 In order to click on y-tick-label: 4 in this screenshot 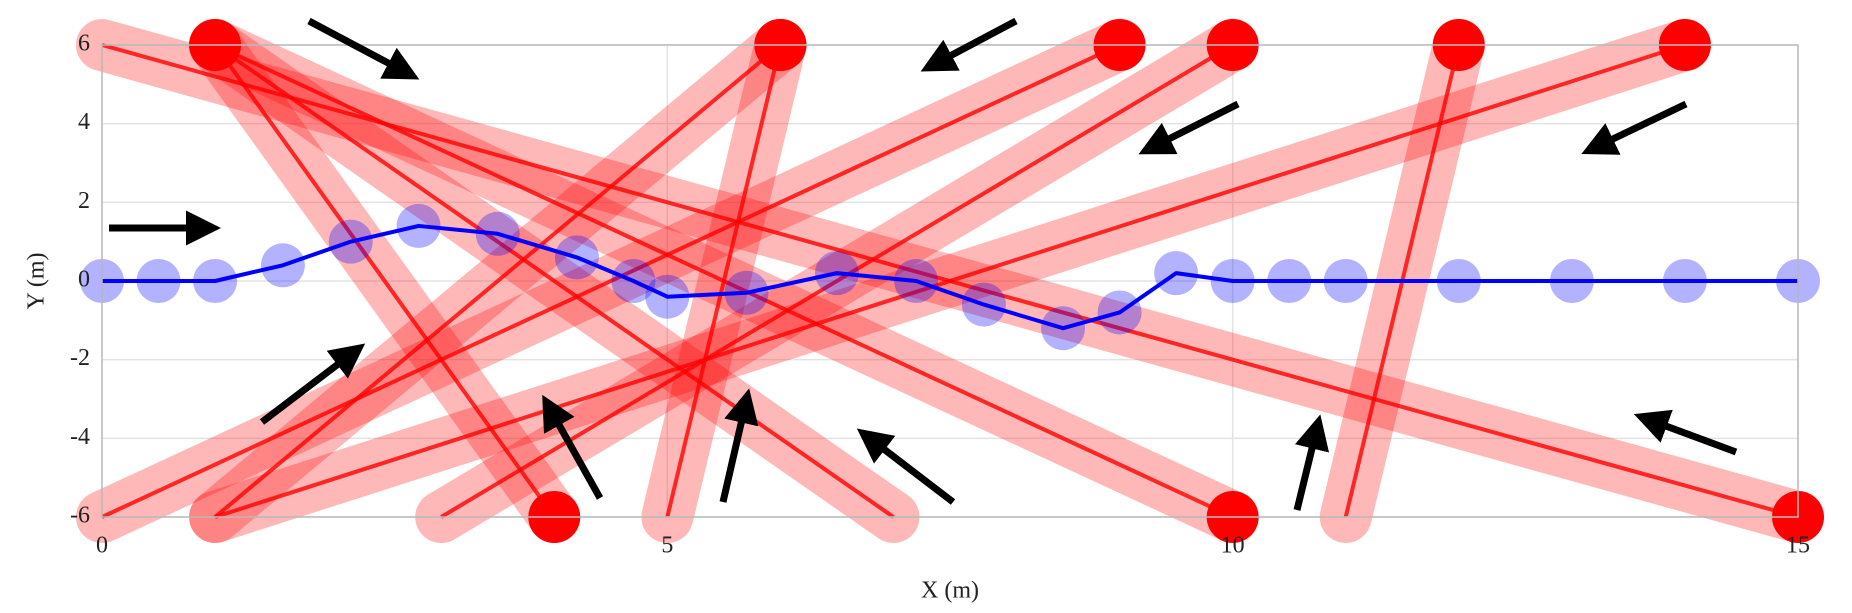, I will do `click(84, 122)`.